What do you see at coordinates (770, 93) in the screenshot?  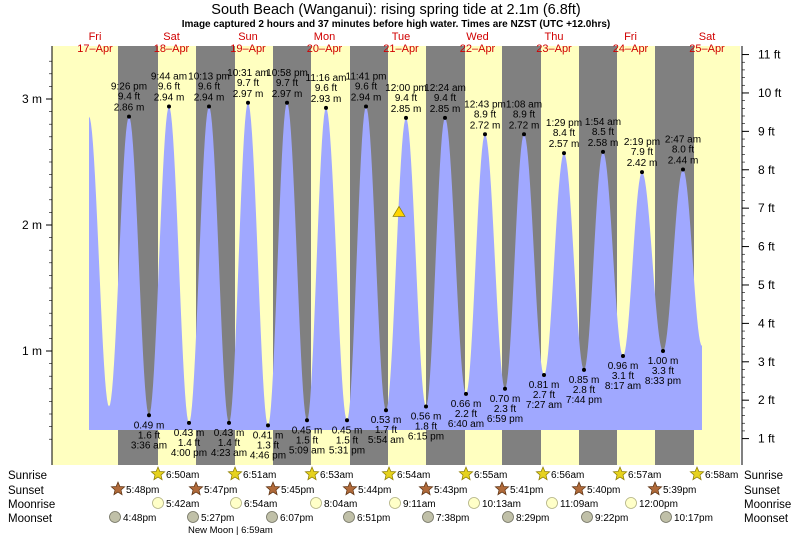 I see `y-right-tick-label: 10 ft` at bounding box center [770, 93].